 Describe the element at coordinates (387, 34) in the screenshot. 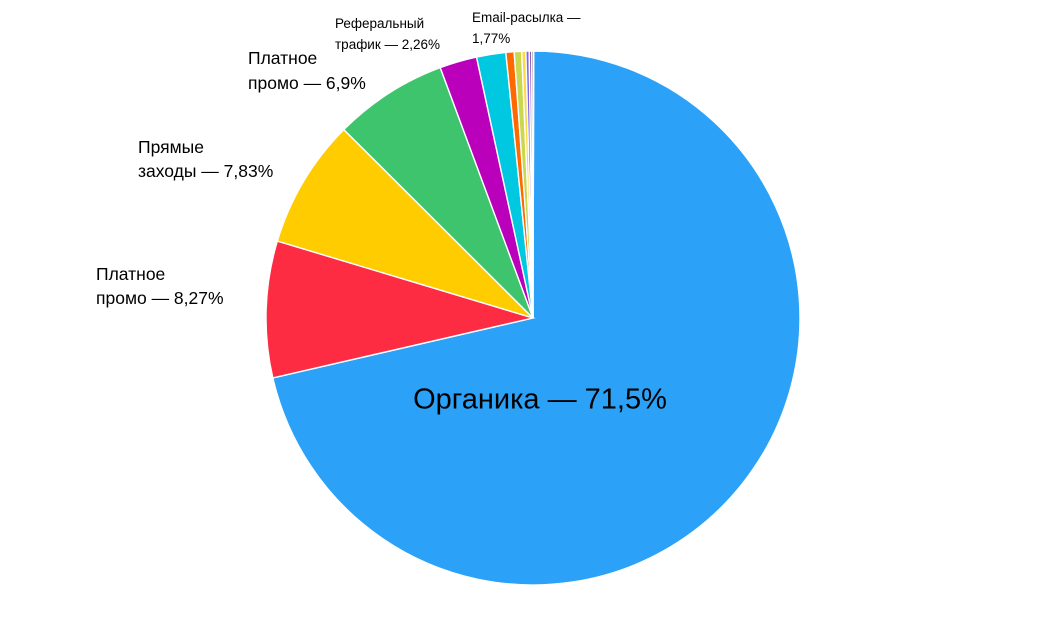

I see `slice-label-referral: Реферальный трафик — 2,26%` at that location.